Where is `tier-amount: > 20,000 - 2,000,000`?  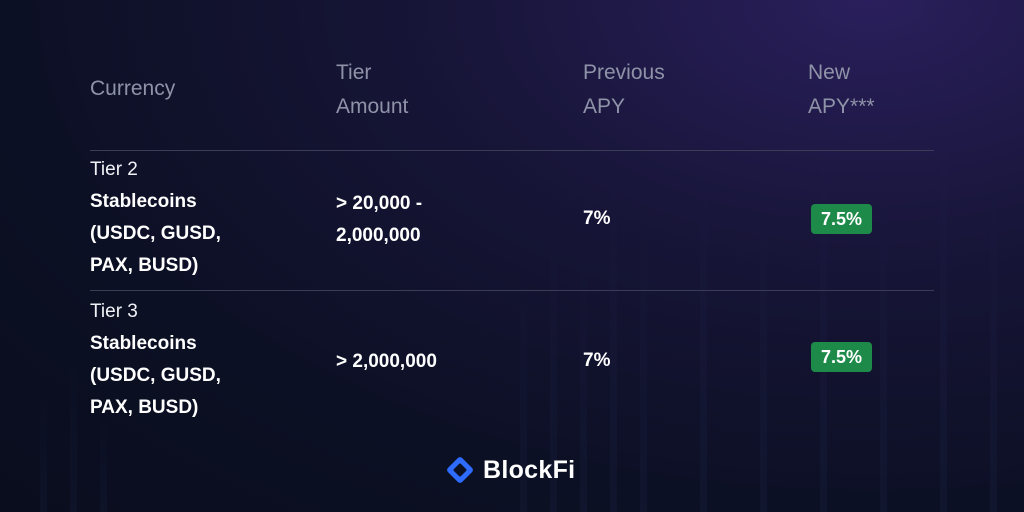
tier-amount: > 20,000 - 2,000,000 is located at coordinates (379, 219).